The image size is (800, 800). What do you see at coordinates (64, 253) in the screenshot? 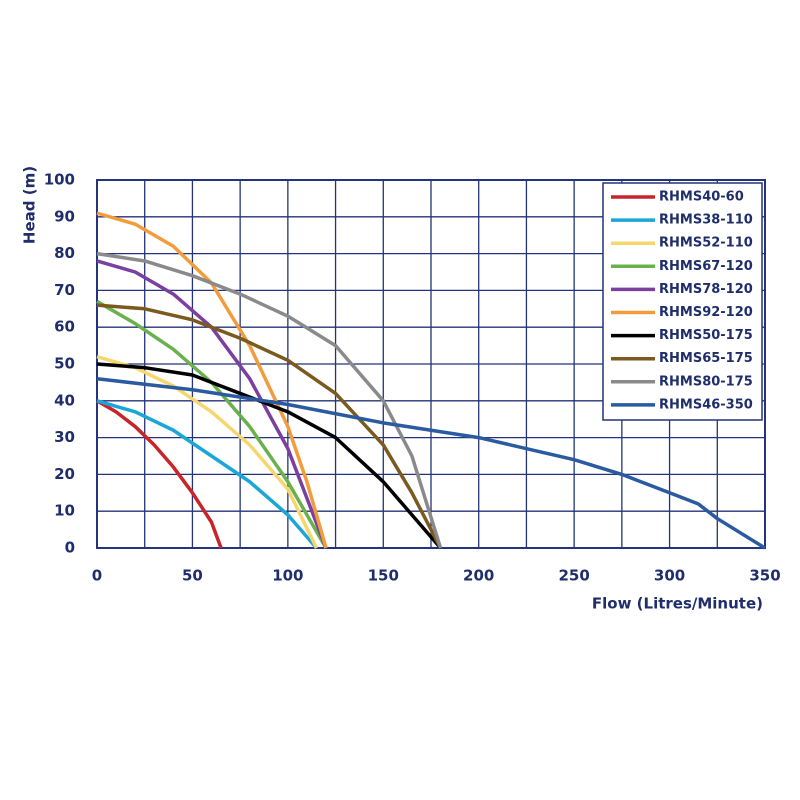
I see `y-tick-label: 80` at bounding box center [64, 253].